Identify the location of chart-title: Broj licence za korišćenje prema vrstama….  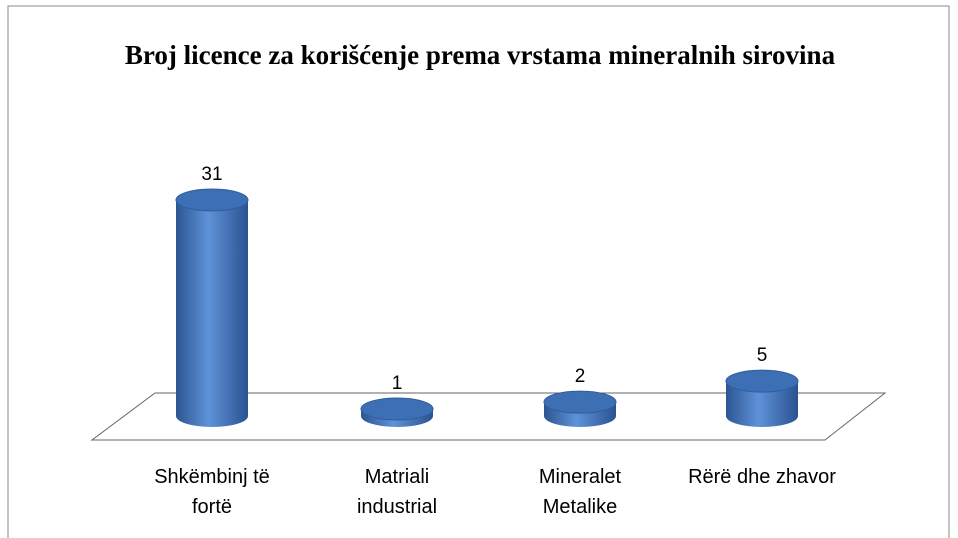
(480, 55).